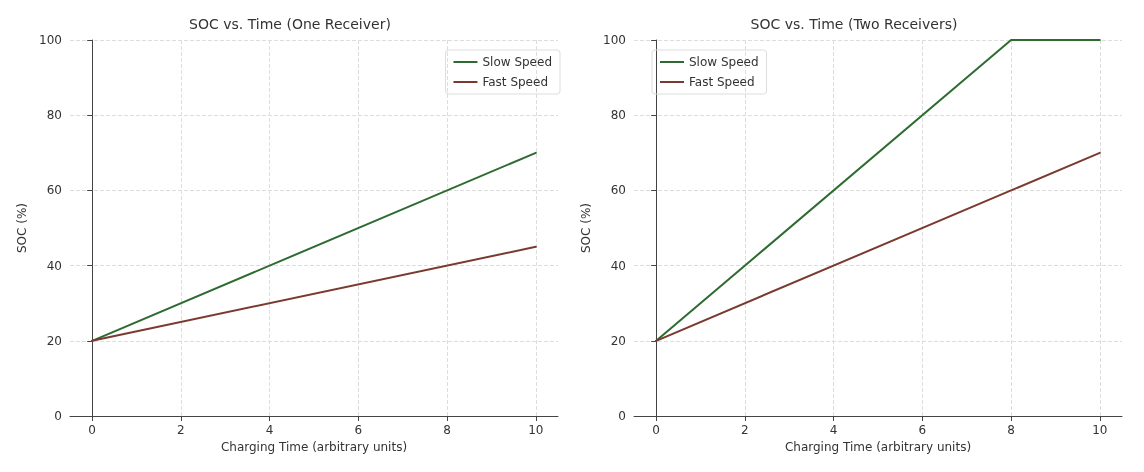  What do you see at coordinates (854, 24) in the screenshot?
I see `chart-title: SOC vs. Time (Two Receivers)` at bounding box center [854, 24].